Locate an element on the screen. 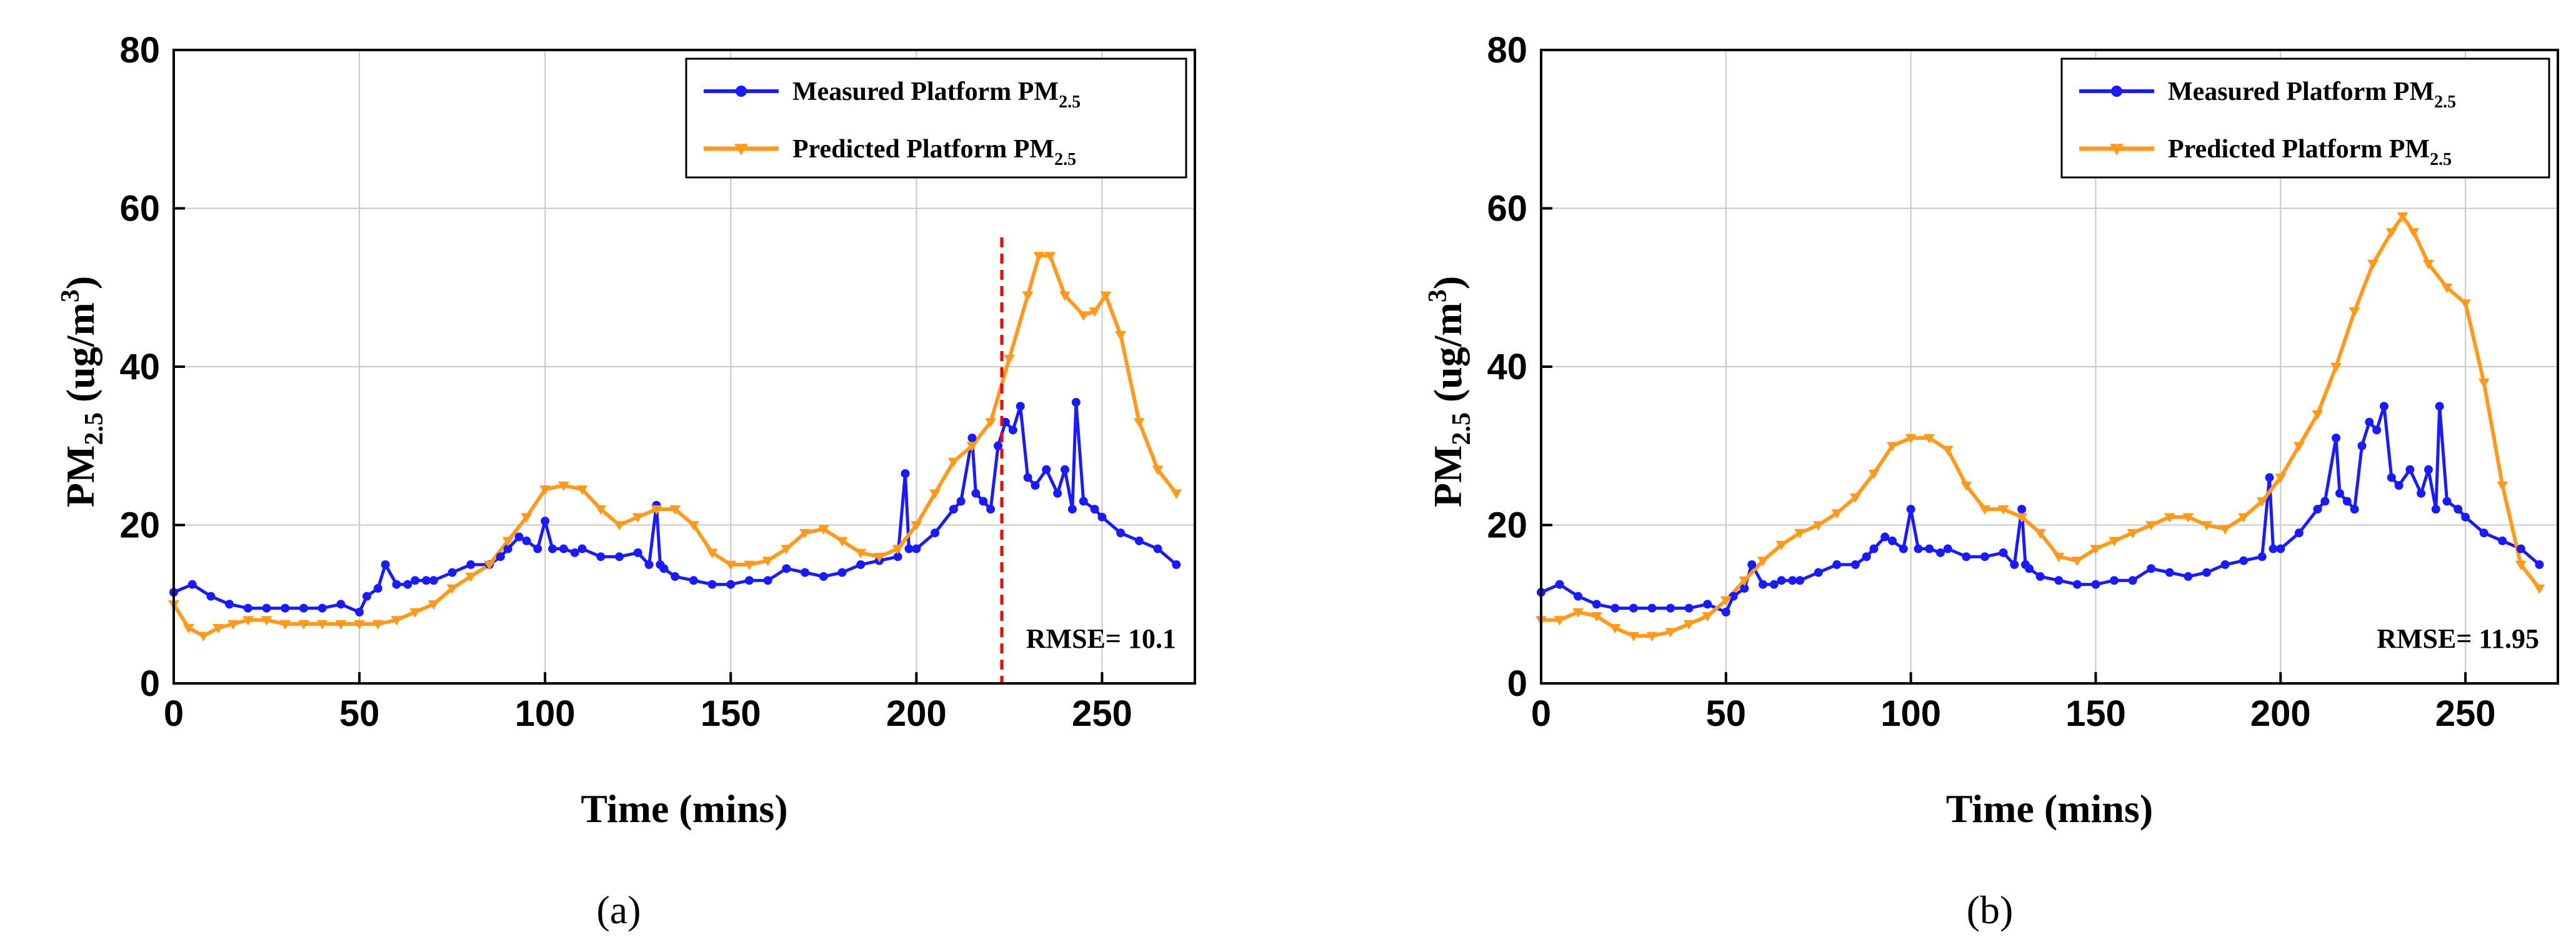 The width and height of the screenshot is (2576, 947). legend-label: Predicted Platform PM2.5 is located at coordinates (934, 152).